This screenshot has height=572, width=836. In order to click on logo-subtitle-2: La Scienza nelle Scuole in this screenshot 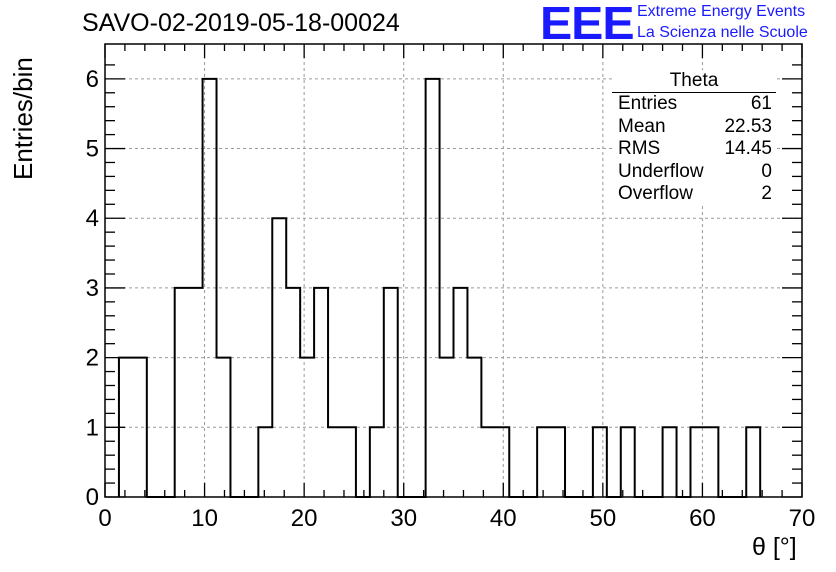, I will do `click(722, 32)`.